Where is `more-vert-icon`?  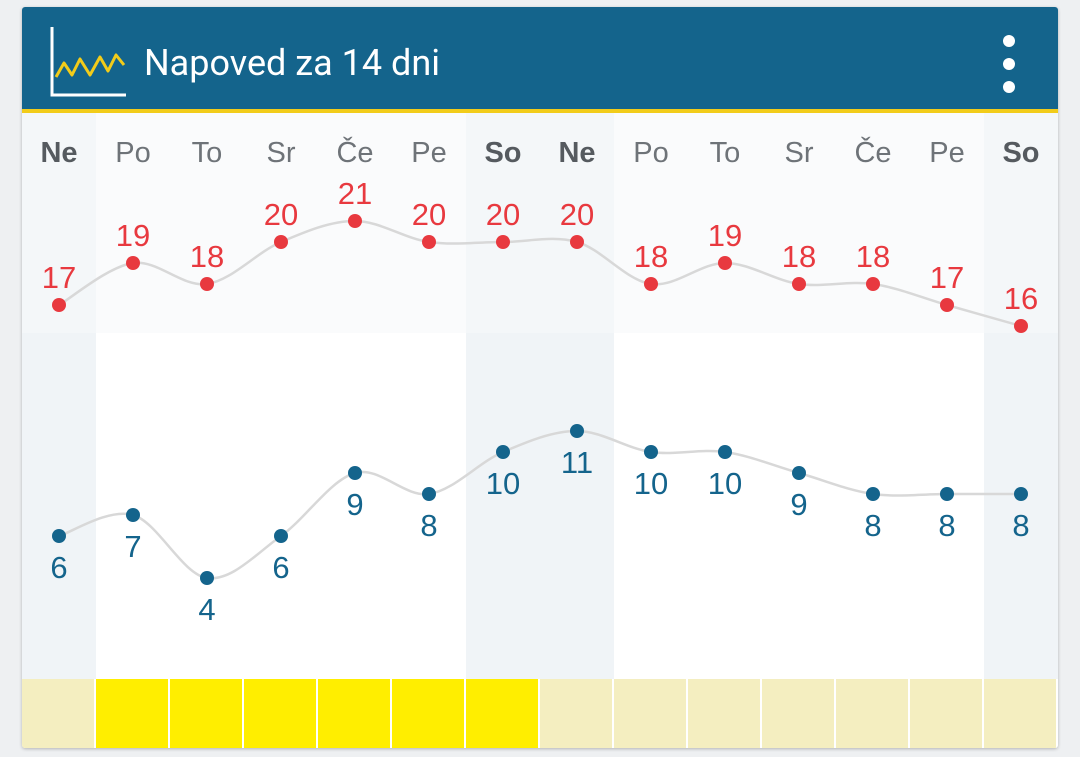
more-vert-icon is located at coordinates (1009, 41).